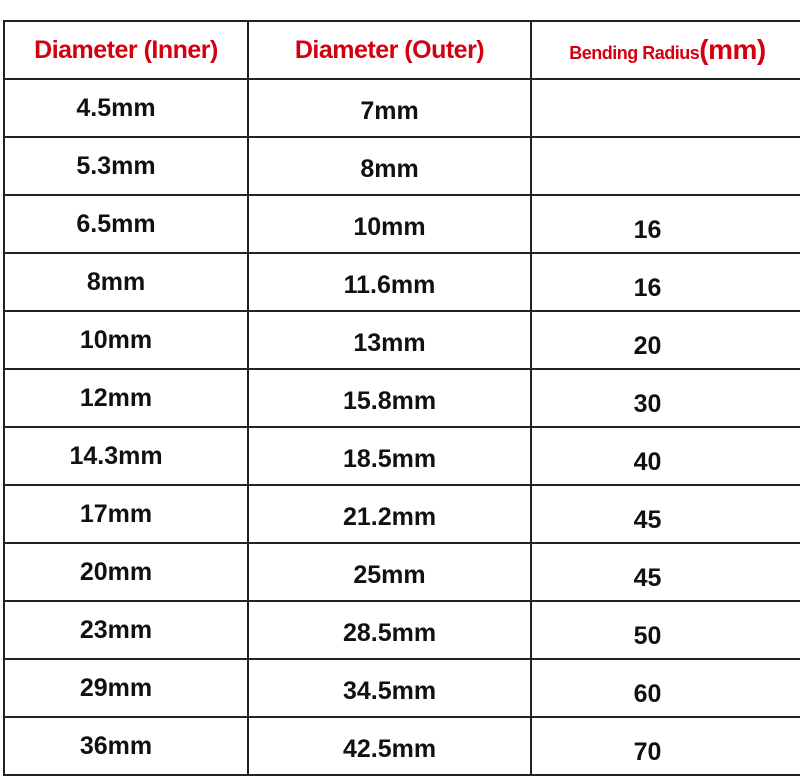 The height and width of the screenshot is (776, 800). I want to click on inner-diameter-cell: 5.3mm, so click(126, 166).